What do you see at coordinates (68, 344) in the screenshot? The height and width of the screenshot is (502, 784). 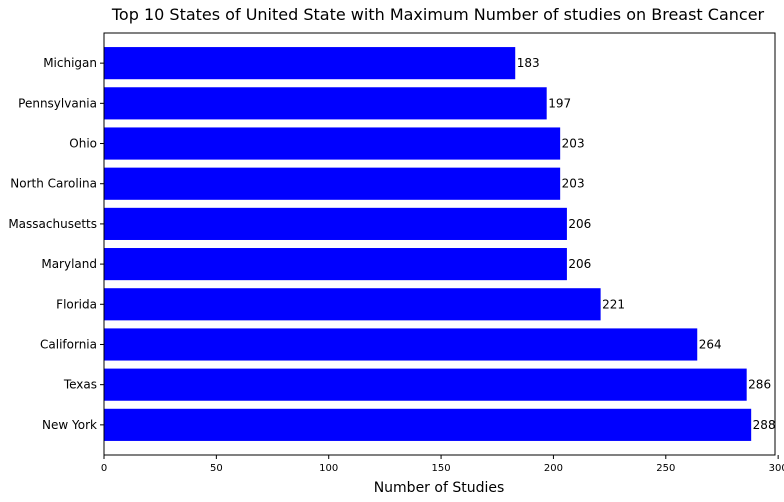 I see `category-label: California` at bounding box center [68, 344].